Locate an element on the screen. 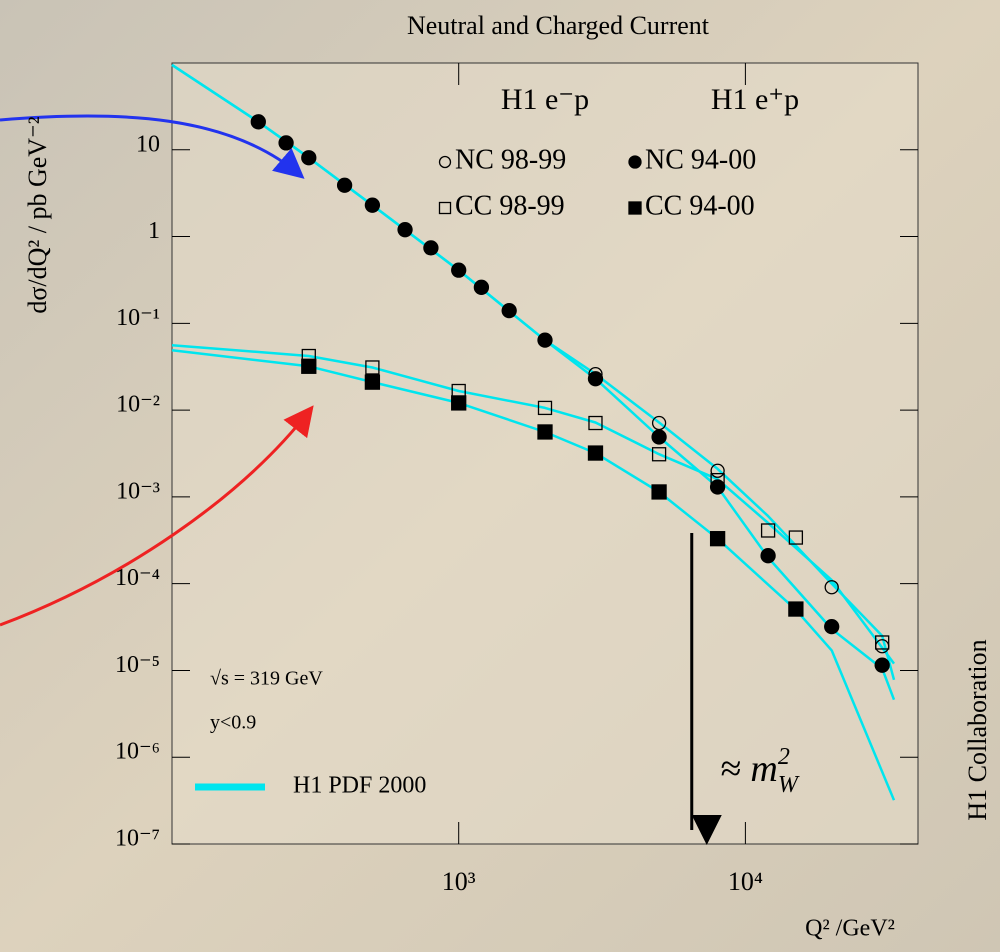  y-tick-label: 10⁻⁷ is located at coordinates (137, 839).